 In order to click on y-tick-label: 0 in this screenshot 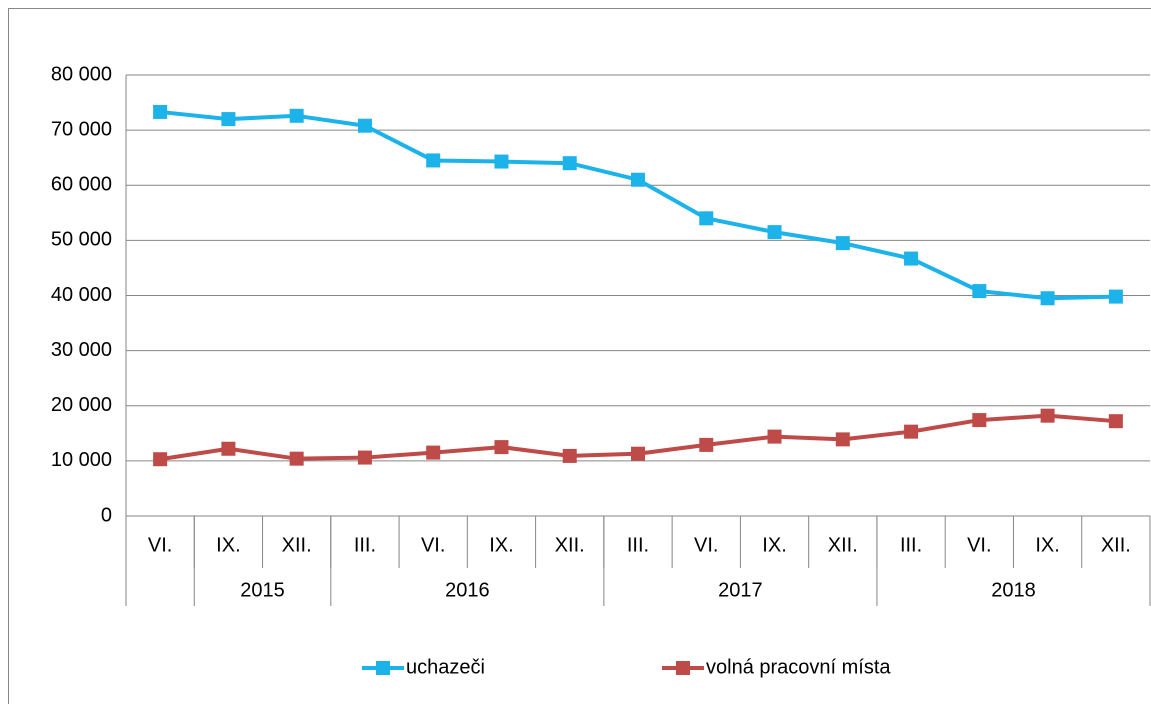, I will do `click(106, 515)`.